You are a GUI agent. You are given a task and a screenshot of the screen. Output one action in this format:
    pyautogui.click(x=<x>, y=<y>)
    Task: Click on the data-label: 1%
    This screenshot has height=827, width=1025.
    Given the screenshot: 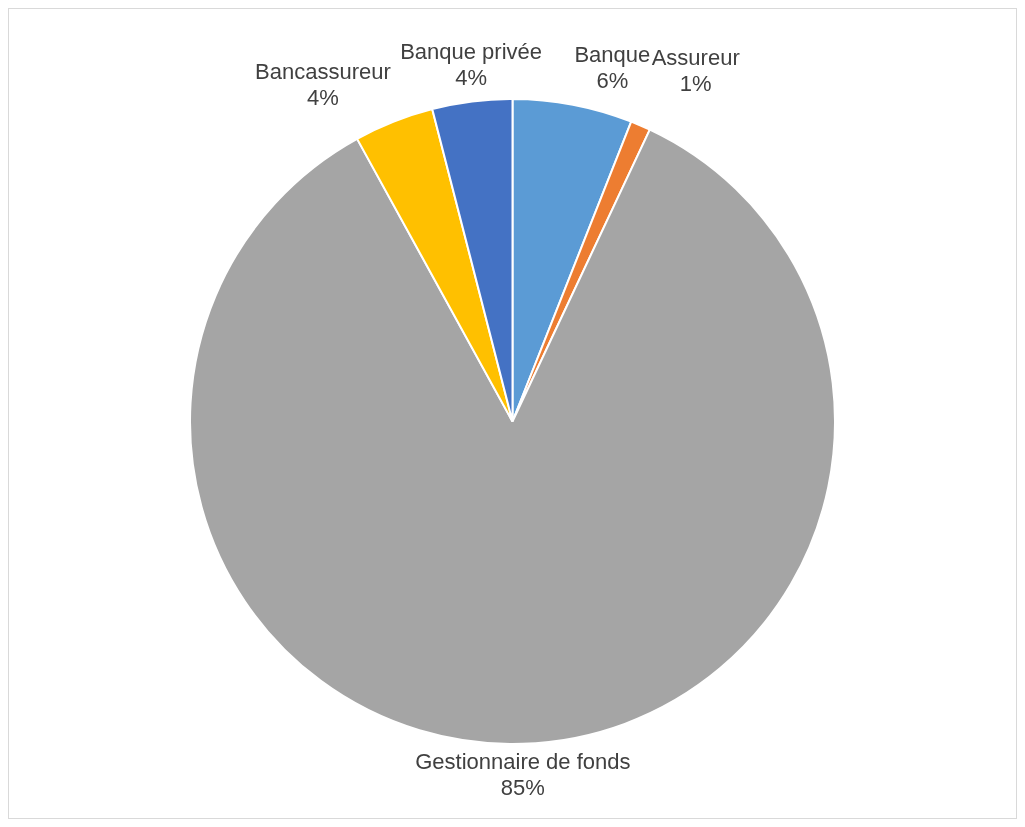 What is the action you would take?
    pyautogui.click(x=695, y=83)
    